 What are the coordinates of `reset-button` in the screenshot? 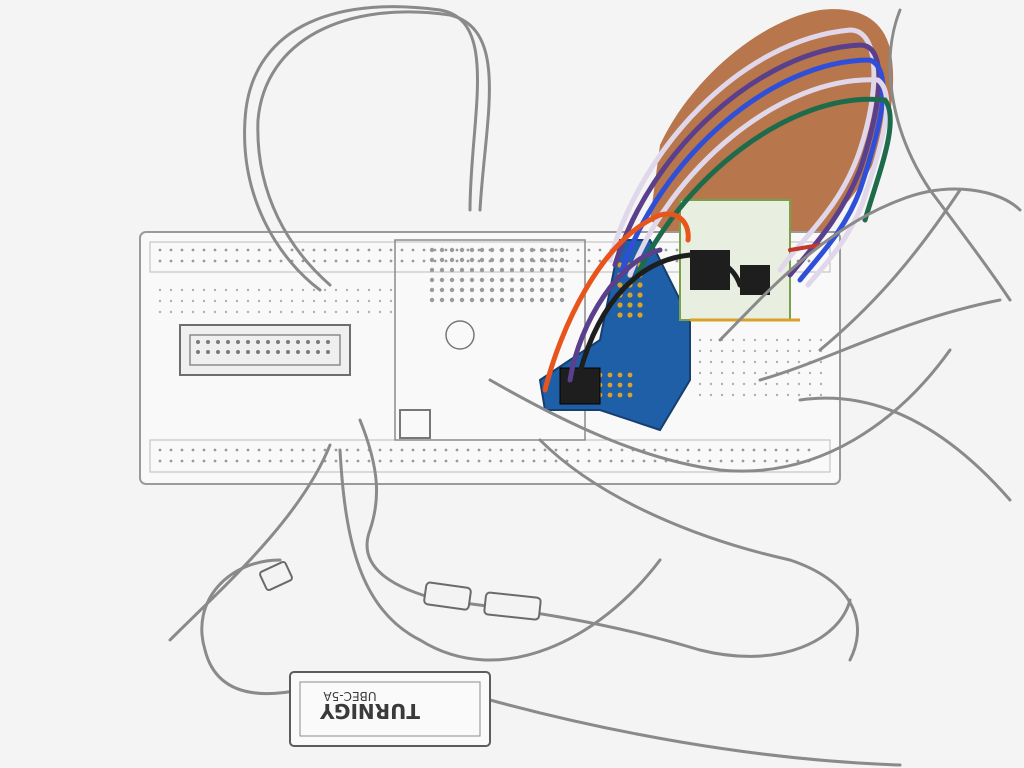 It's located at (415, 424).